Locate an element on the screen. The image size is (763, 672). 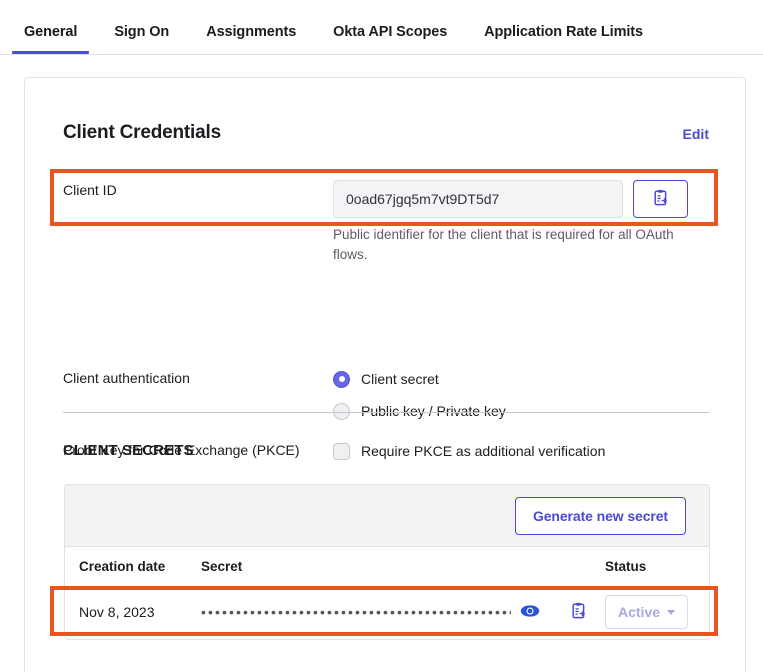
tab-sign-on: Sign On is located at coordinates (141, 39).